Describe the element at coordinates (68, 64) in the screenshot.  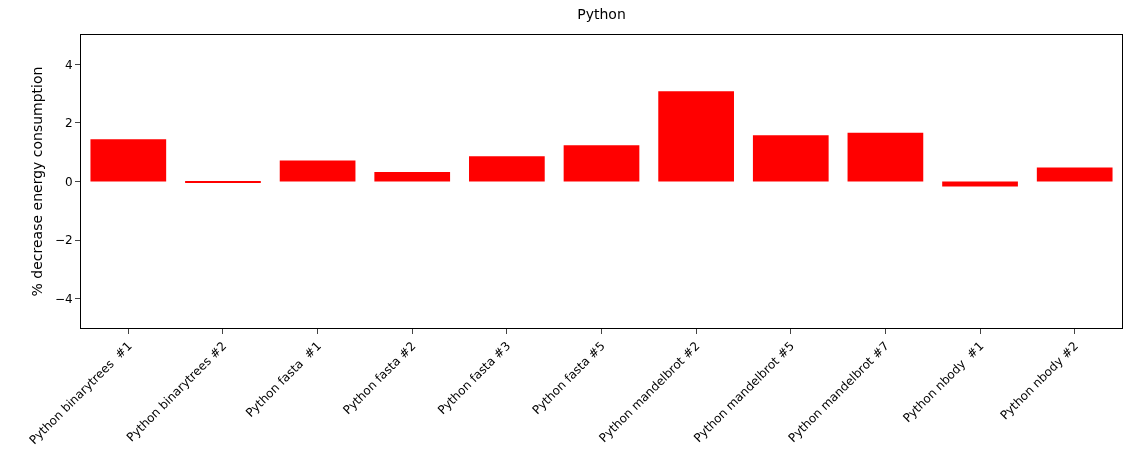
I see `y-tick-label: 4` at that location.